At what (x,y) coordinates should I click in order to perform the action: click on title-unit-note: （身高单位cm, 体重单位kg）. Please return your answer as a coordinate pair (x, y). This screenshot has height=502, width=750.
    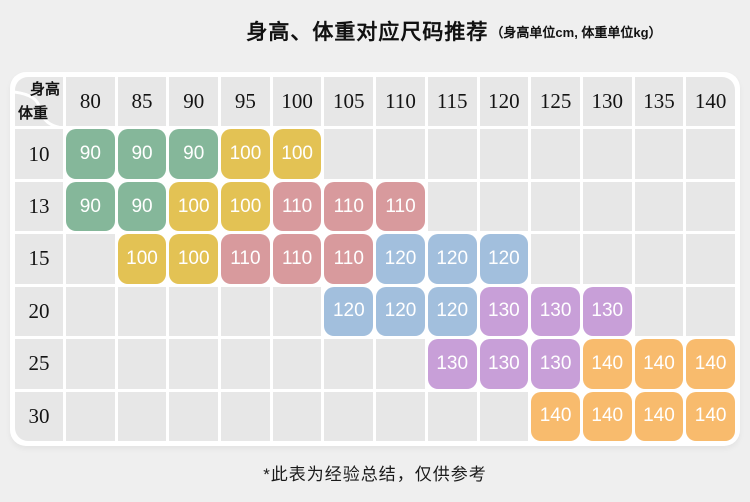
    Looking at the image, I should click on (576, 32).